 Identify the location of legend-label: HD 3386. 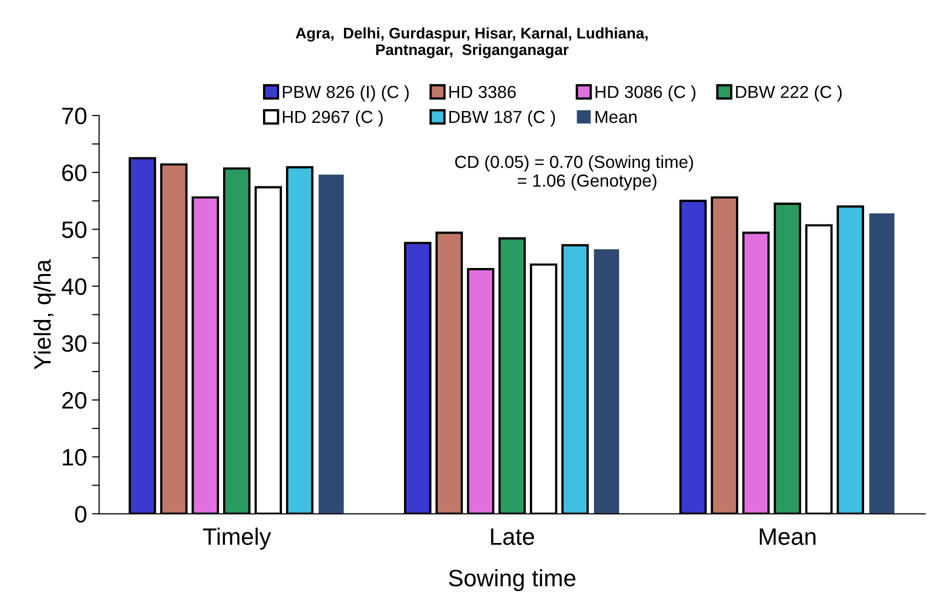
(482, 92).